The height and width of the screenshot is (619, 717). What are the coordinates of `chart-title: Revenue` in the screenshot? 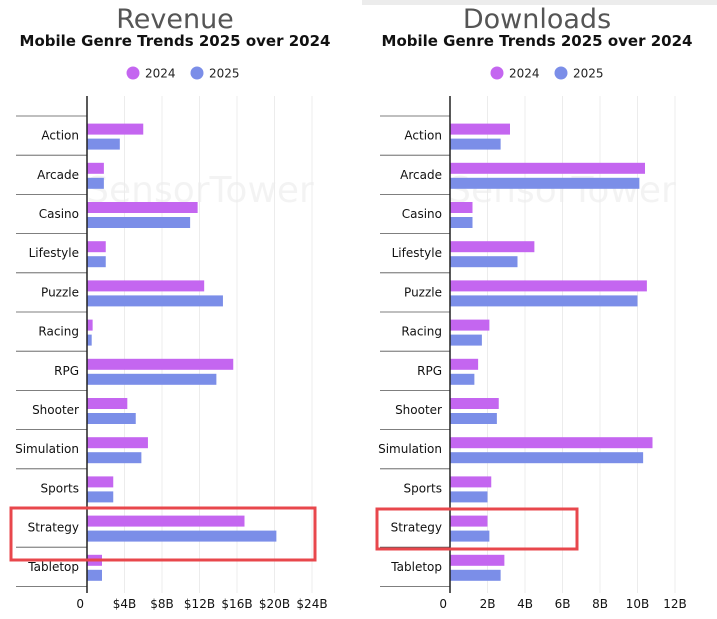 It's located at (175, 19).